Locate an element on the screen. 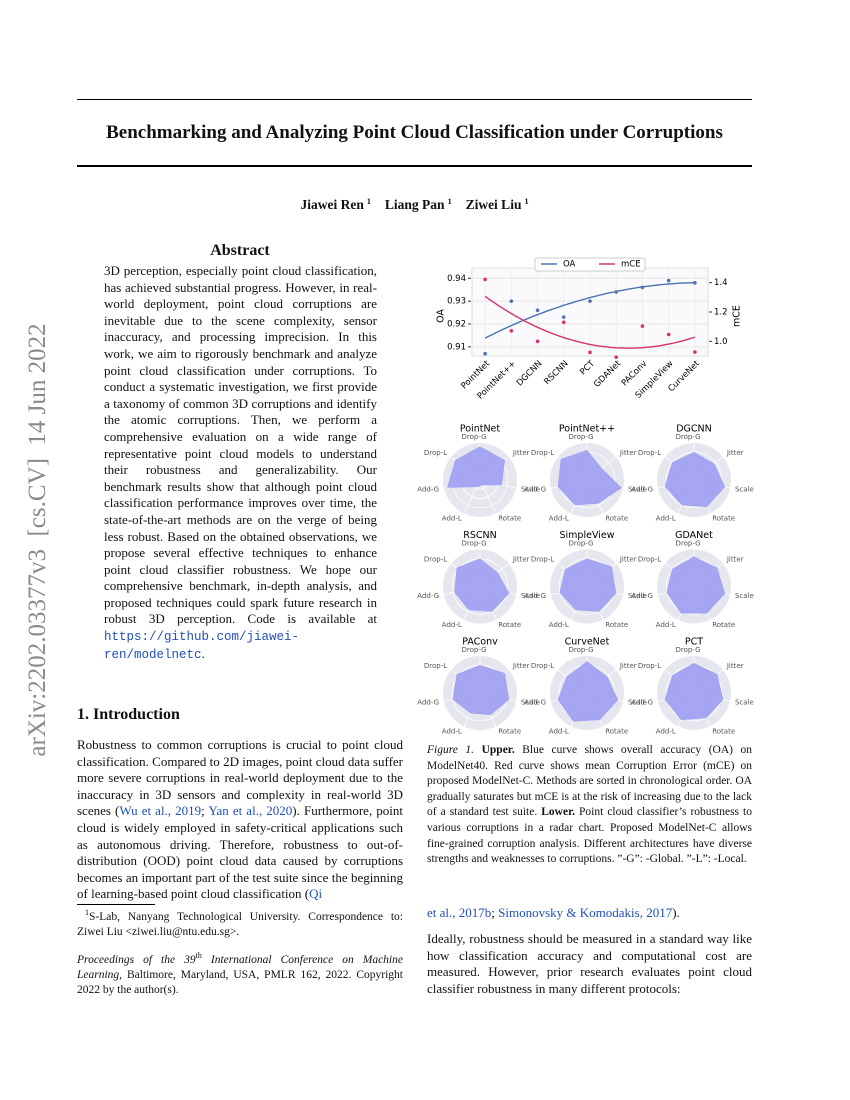 The height and width of the screenshot is (1100, 850). radar-spoke is located at coordinates (488, 496).